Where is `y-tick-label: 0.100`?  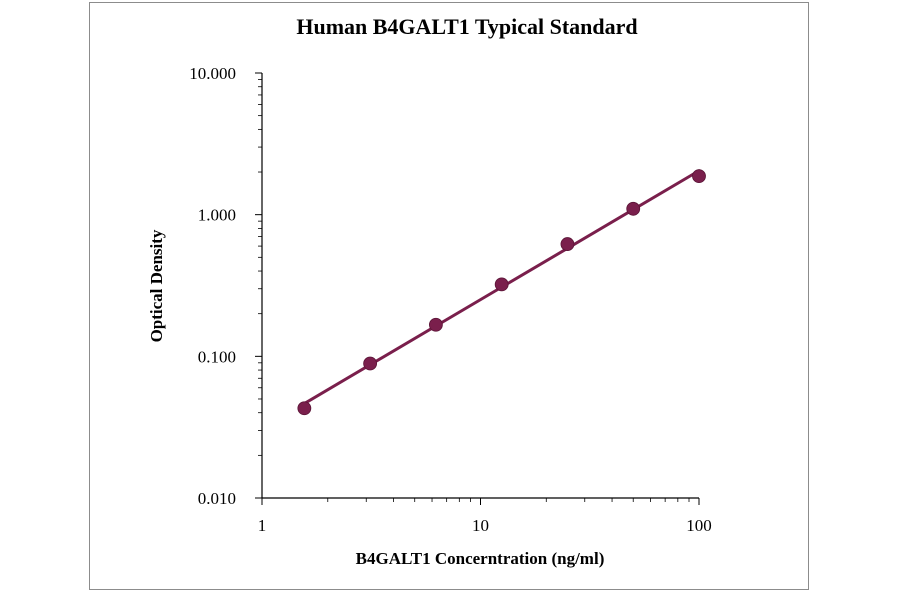
y-tick-label: 0.100 is located at coordinates (217, 356).